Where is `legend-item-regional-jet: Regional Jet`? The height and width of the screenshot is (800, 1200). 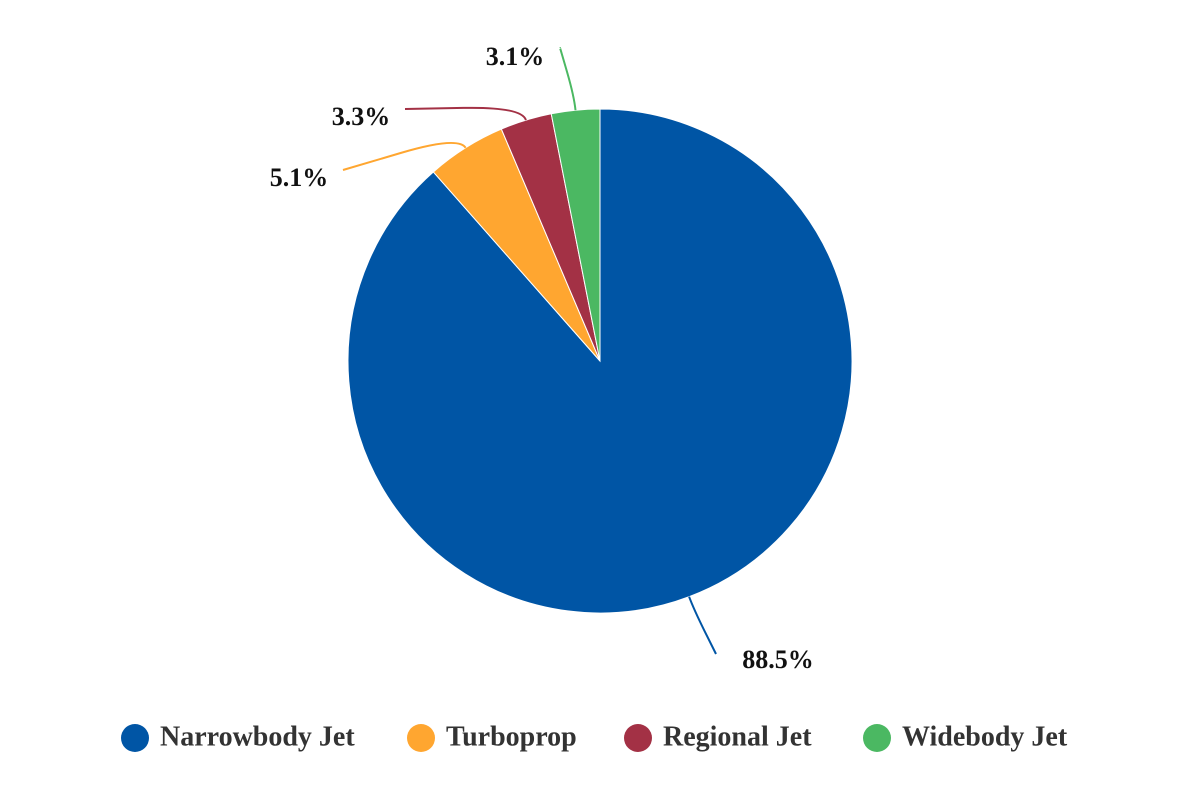 legend-item-regional-jet: Regional Jet is located at coordinates (718, 736).